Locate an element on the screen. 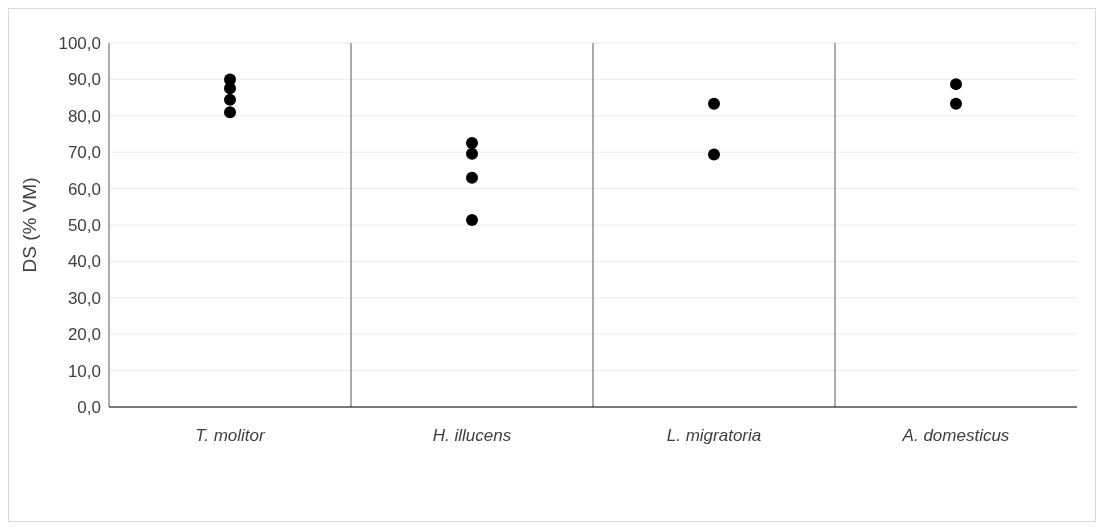  x-tick-label: L. migratoria is located at coordinates (714, 436).